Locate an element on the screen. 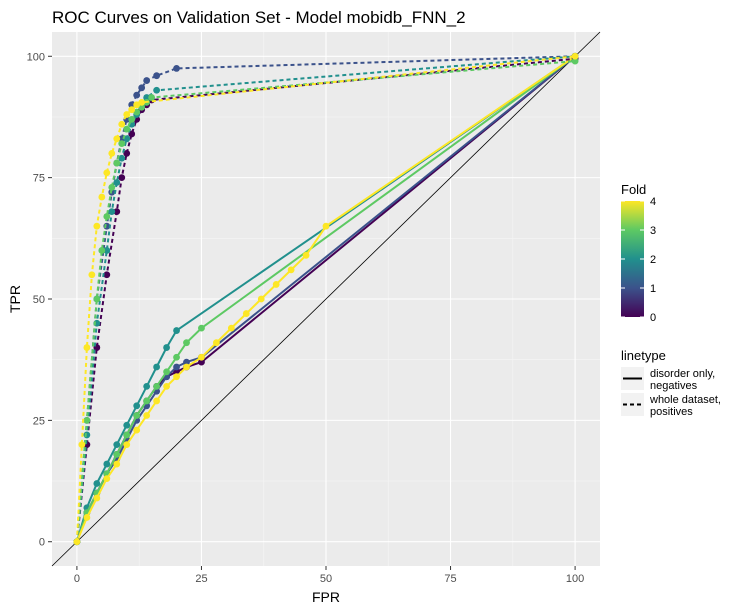 Image resolution: width=743 pixels, height=612 pixels. linetype-label: negatives is located at coordinates (674, 386).